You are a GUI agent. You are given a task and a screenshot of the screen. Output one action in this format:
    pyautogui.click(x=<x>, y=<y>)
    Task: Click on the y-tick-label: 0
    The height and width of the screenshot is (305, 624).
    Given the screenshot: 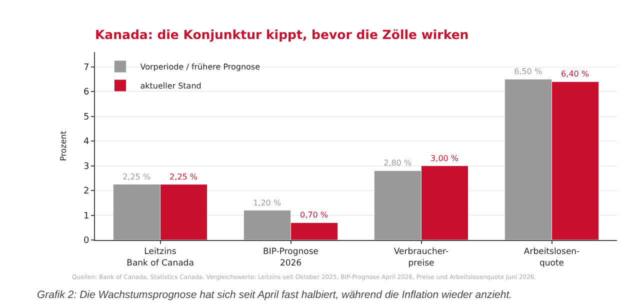 What is the action you would take?
    pyautogui.click(x=86, y=241)
    